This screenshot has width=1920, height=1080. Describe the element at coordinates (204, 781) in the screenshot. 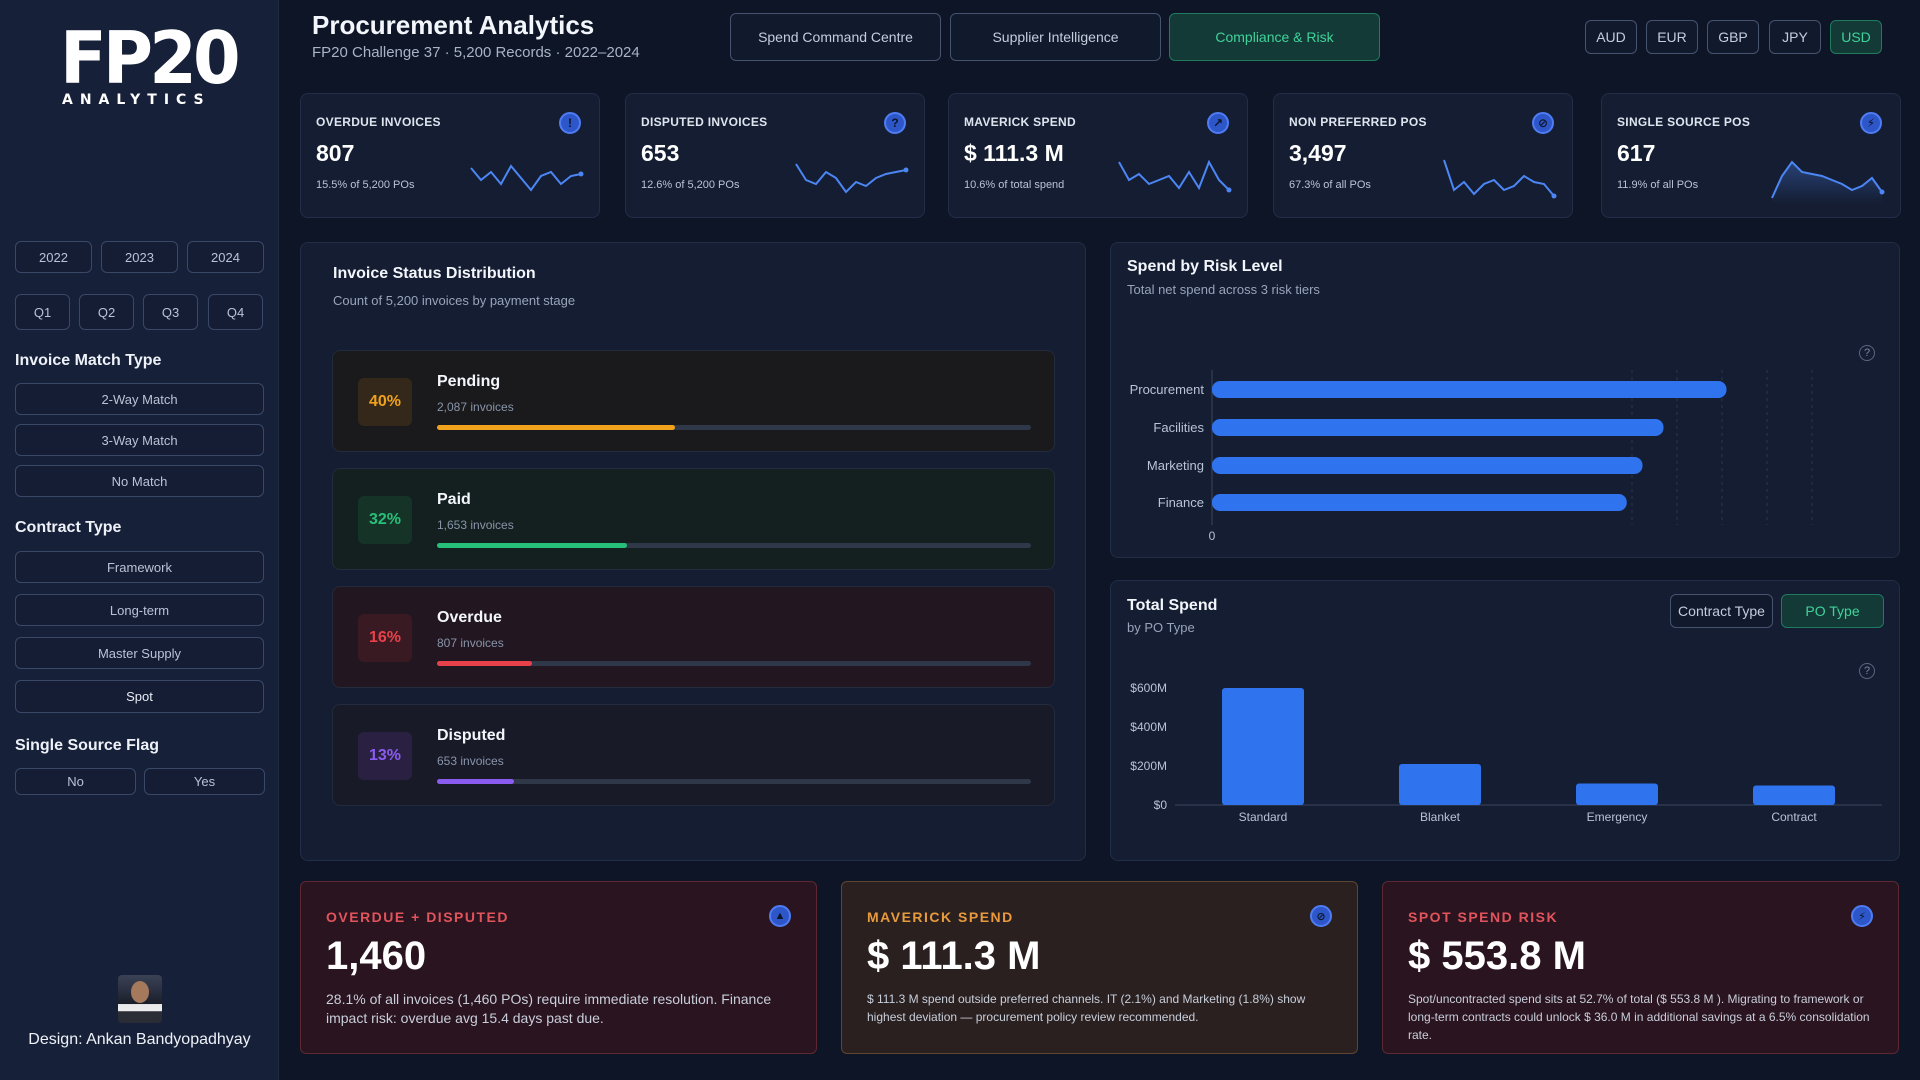

I see `single-source-yes-button: Yes` at that location.